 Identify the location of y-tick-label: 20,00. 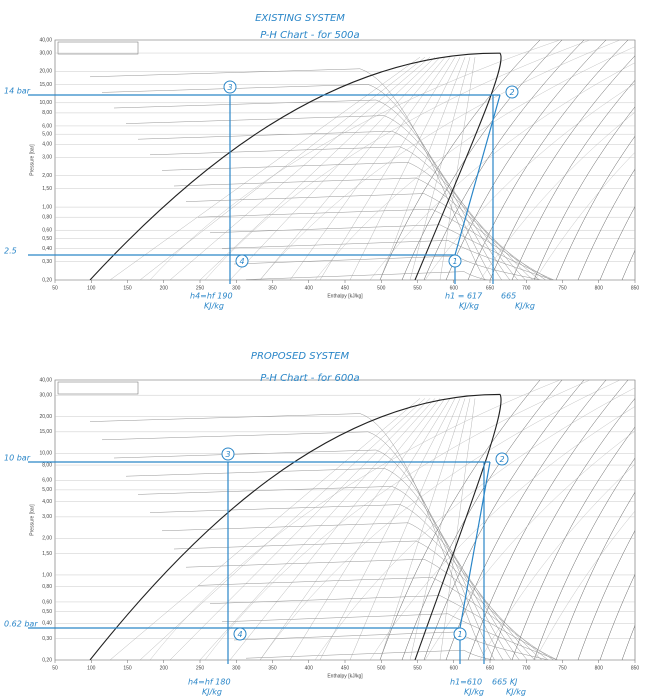
(45, 72).